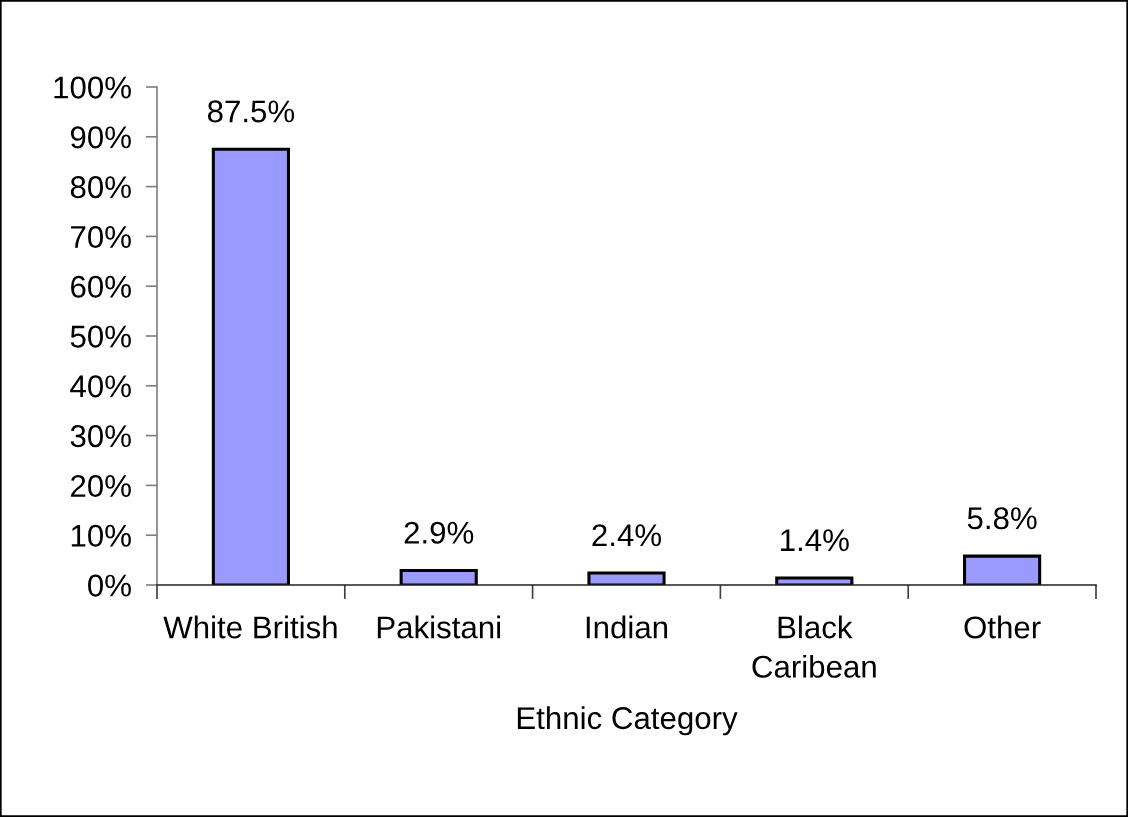 This screenshot has height=817, width=1128. Describe the element at coordinates (626, 535) in the screenshot. I see `data-label: 2.4%` at that location.